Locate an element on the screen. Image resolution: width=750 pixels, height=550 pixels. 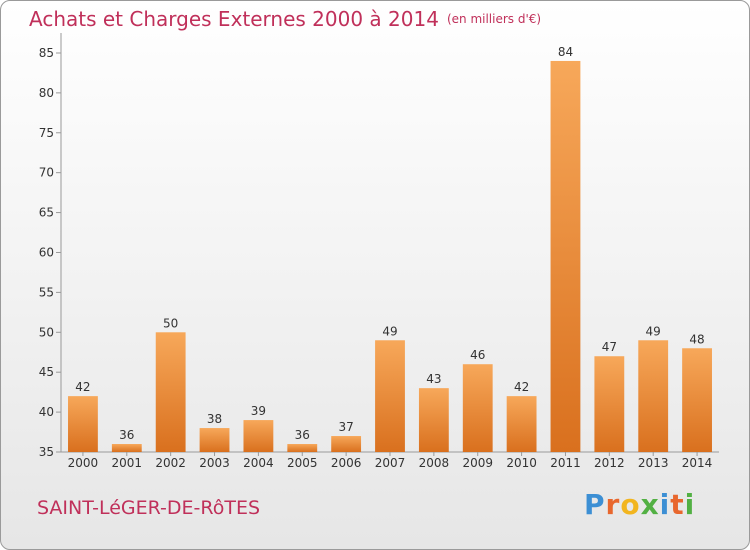
data-label-2006: 37 is located at coordinates (345, 427).